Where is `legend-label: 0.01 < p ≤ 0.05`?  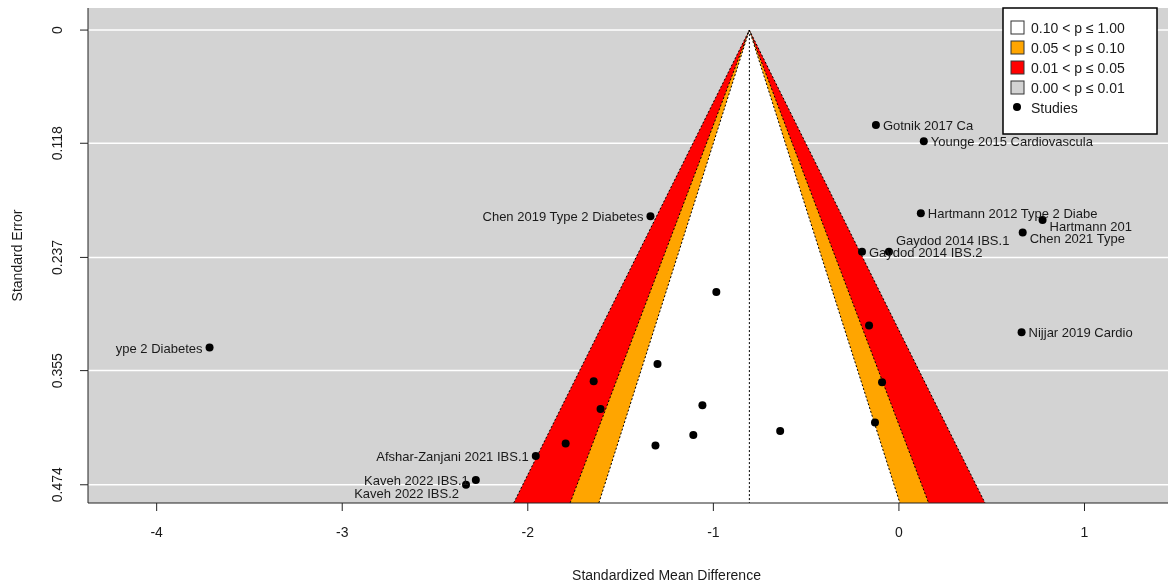 legend-label: 0.01 < p ≤ 0.05 is located at coordinates (1078, 68).